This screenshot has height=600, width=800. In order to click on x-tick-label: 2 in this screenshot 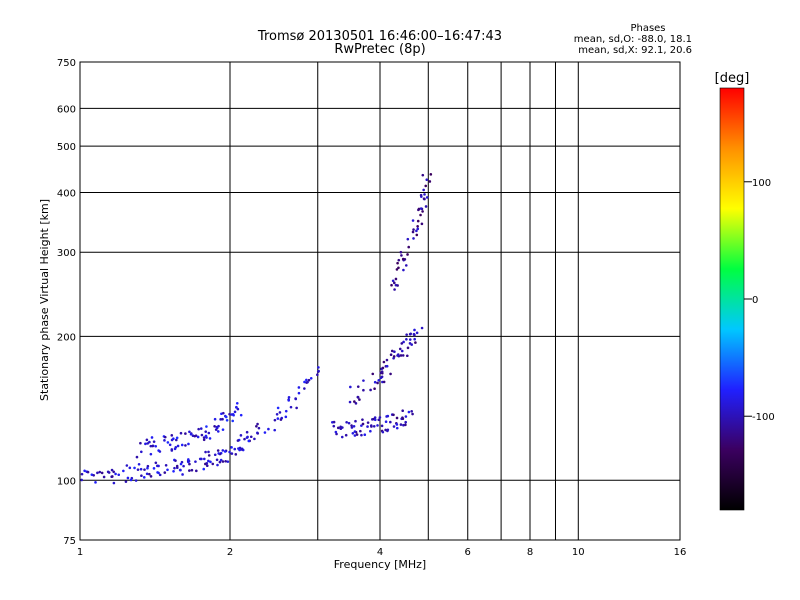, I will do `click(230, 552)`.